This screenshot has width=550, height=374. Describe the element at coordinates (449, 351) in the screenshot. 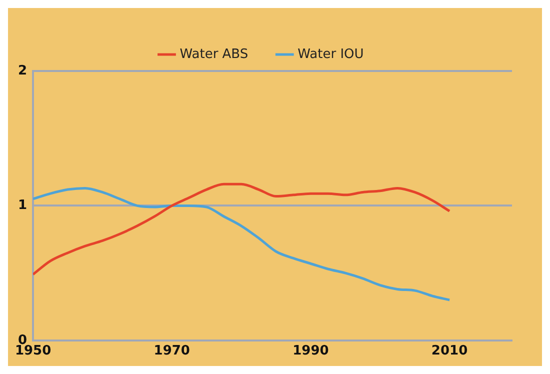

I see `x-tick-label: 2010` at that location.